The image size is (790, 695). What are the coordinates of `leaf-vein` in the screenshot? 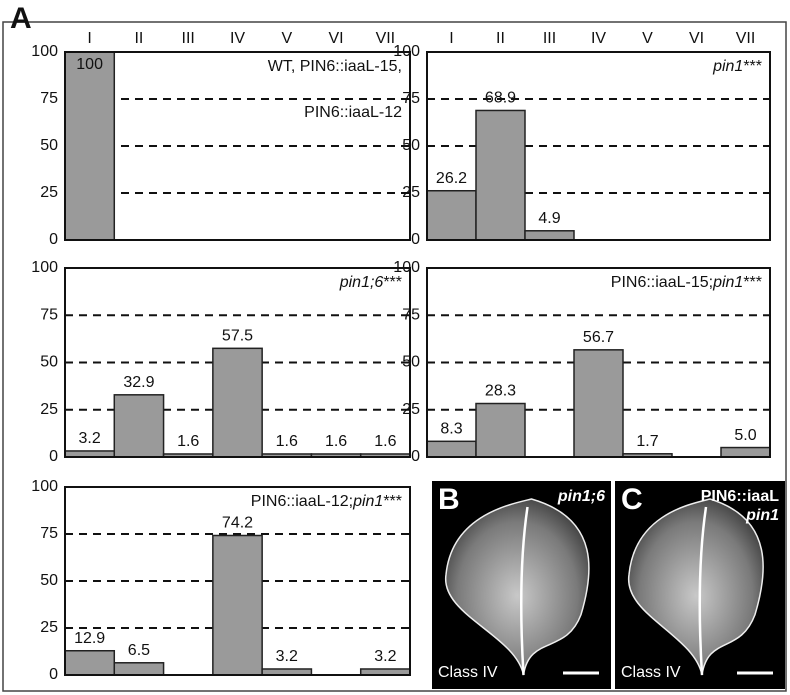 It's located at (703, 591).